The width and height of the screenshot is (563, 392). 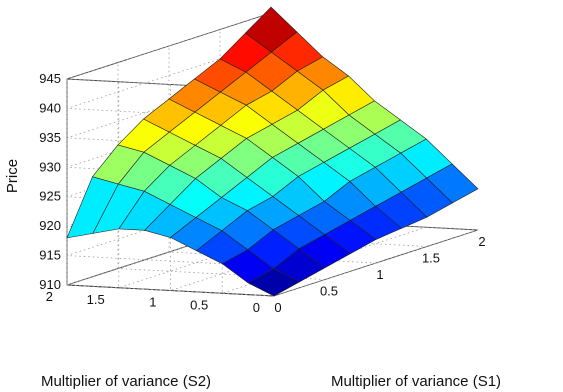 I want to click on y-tick-label: 2, so click(x=49, y=296).